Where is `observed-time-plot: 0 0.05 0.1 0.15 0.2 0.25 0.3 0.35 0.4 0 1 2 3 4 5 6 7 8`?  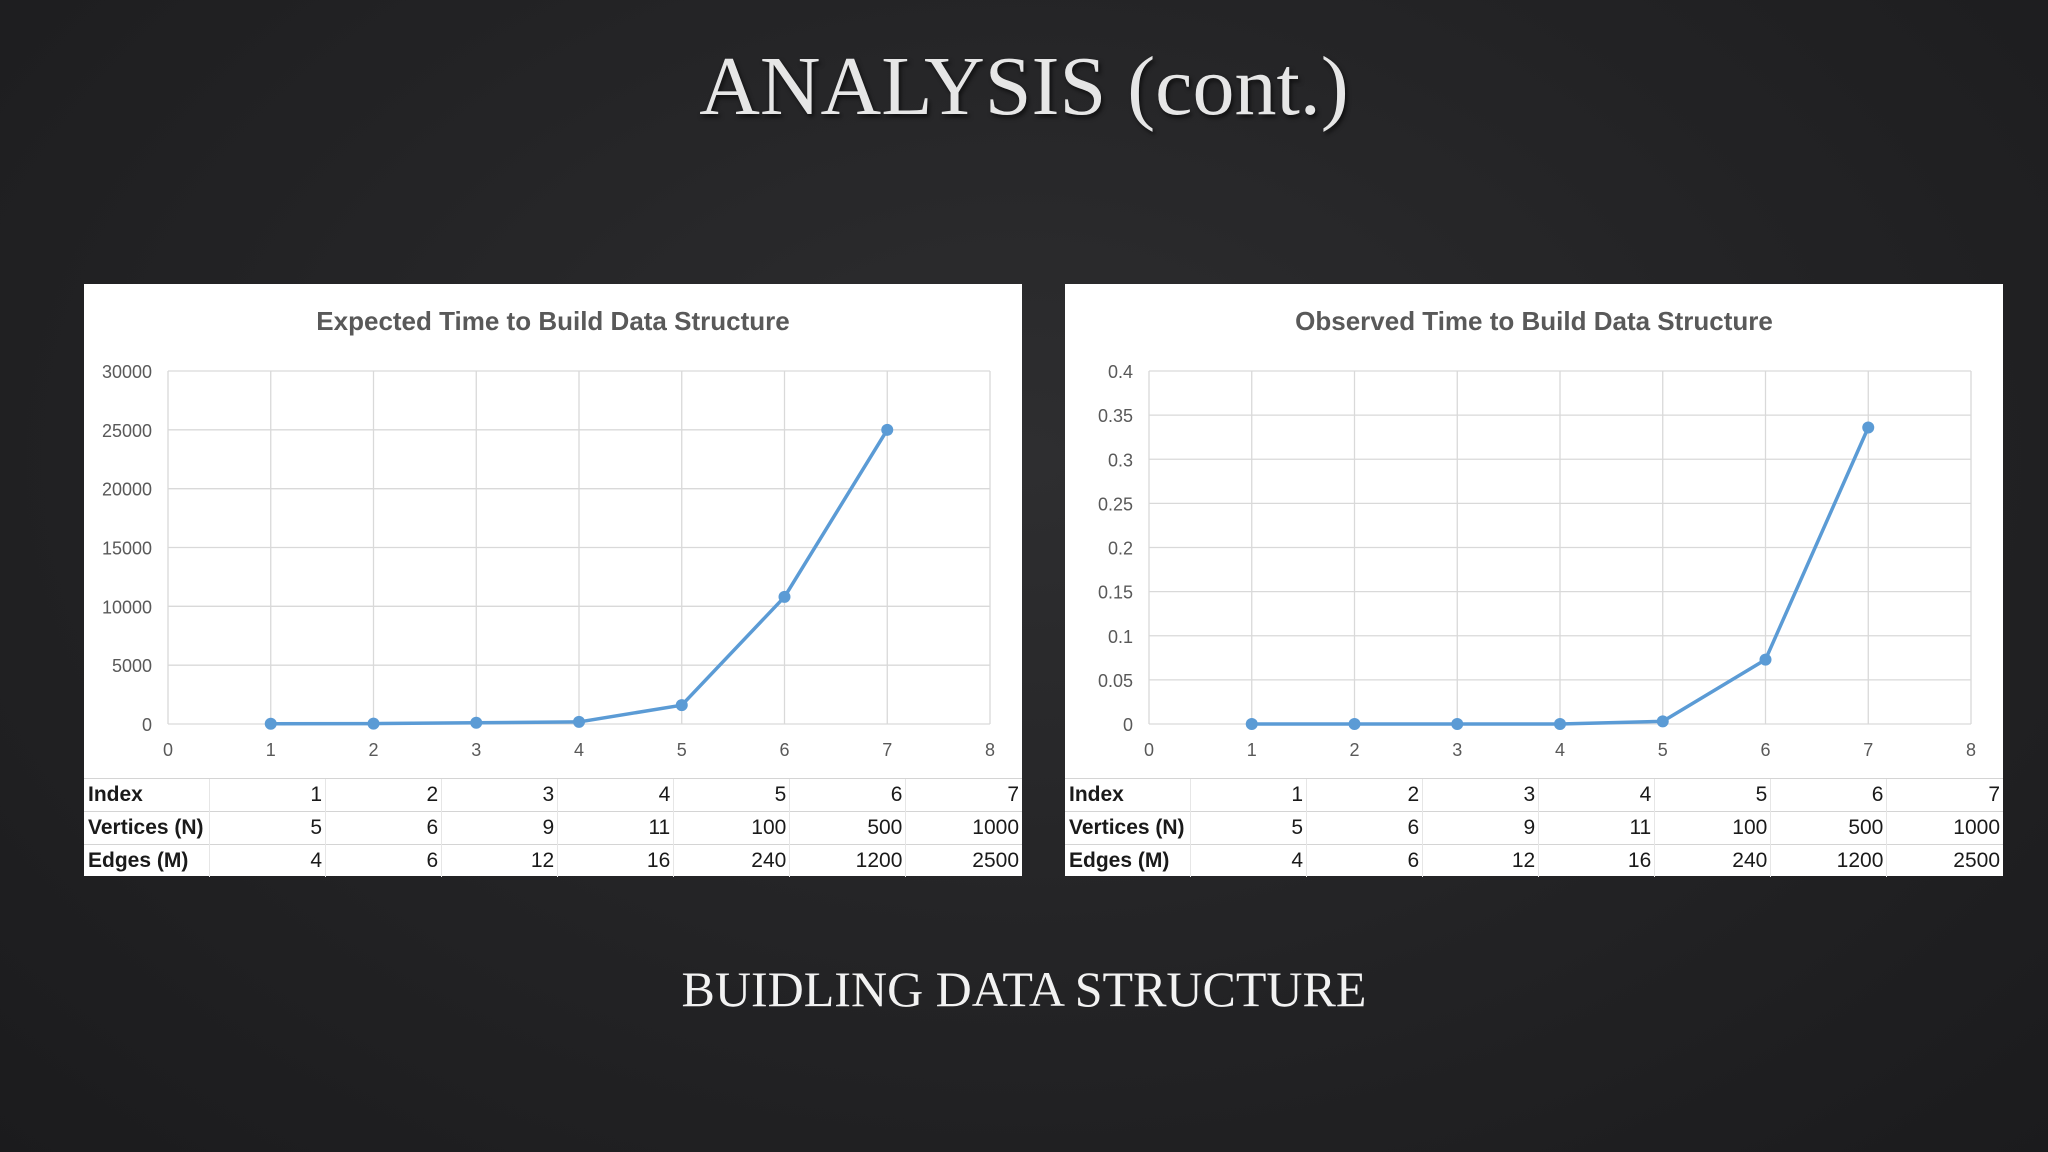
observed-time-plot: 0 0.05 0.1 0.15 0.2 0.25 0.3 0.35 0.4 0 1 2 3 4 5 6 7 8 is located at coordinates (1537, 561).